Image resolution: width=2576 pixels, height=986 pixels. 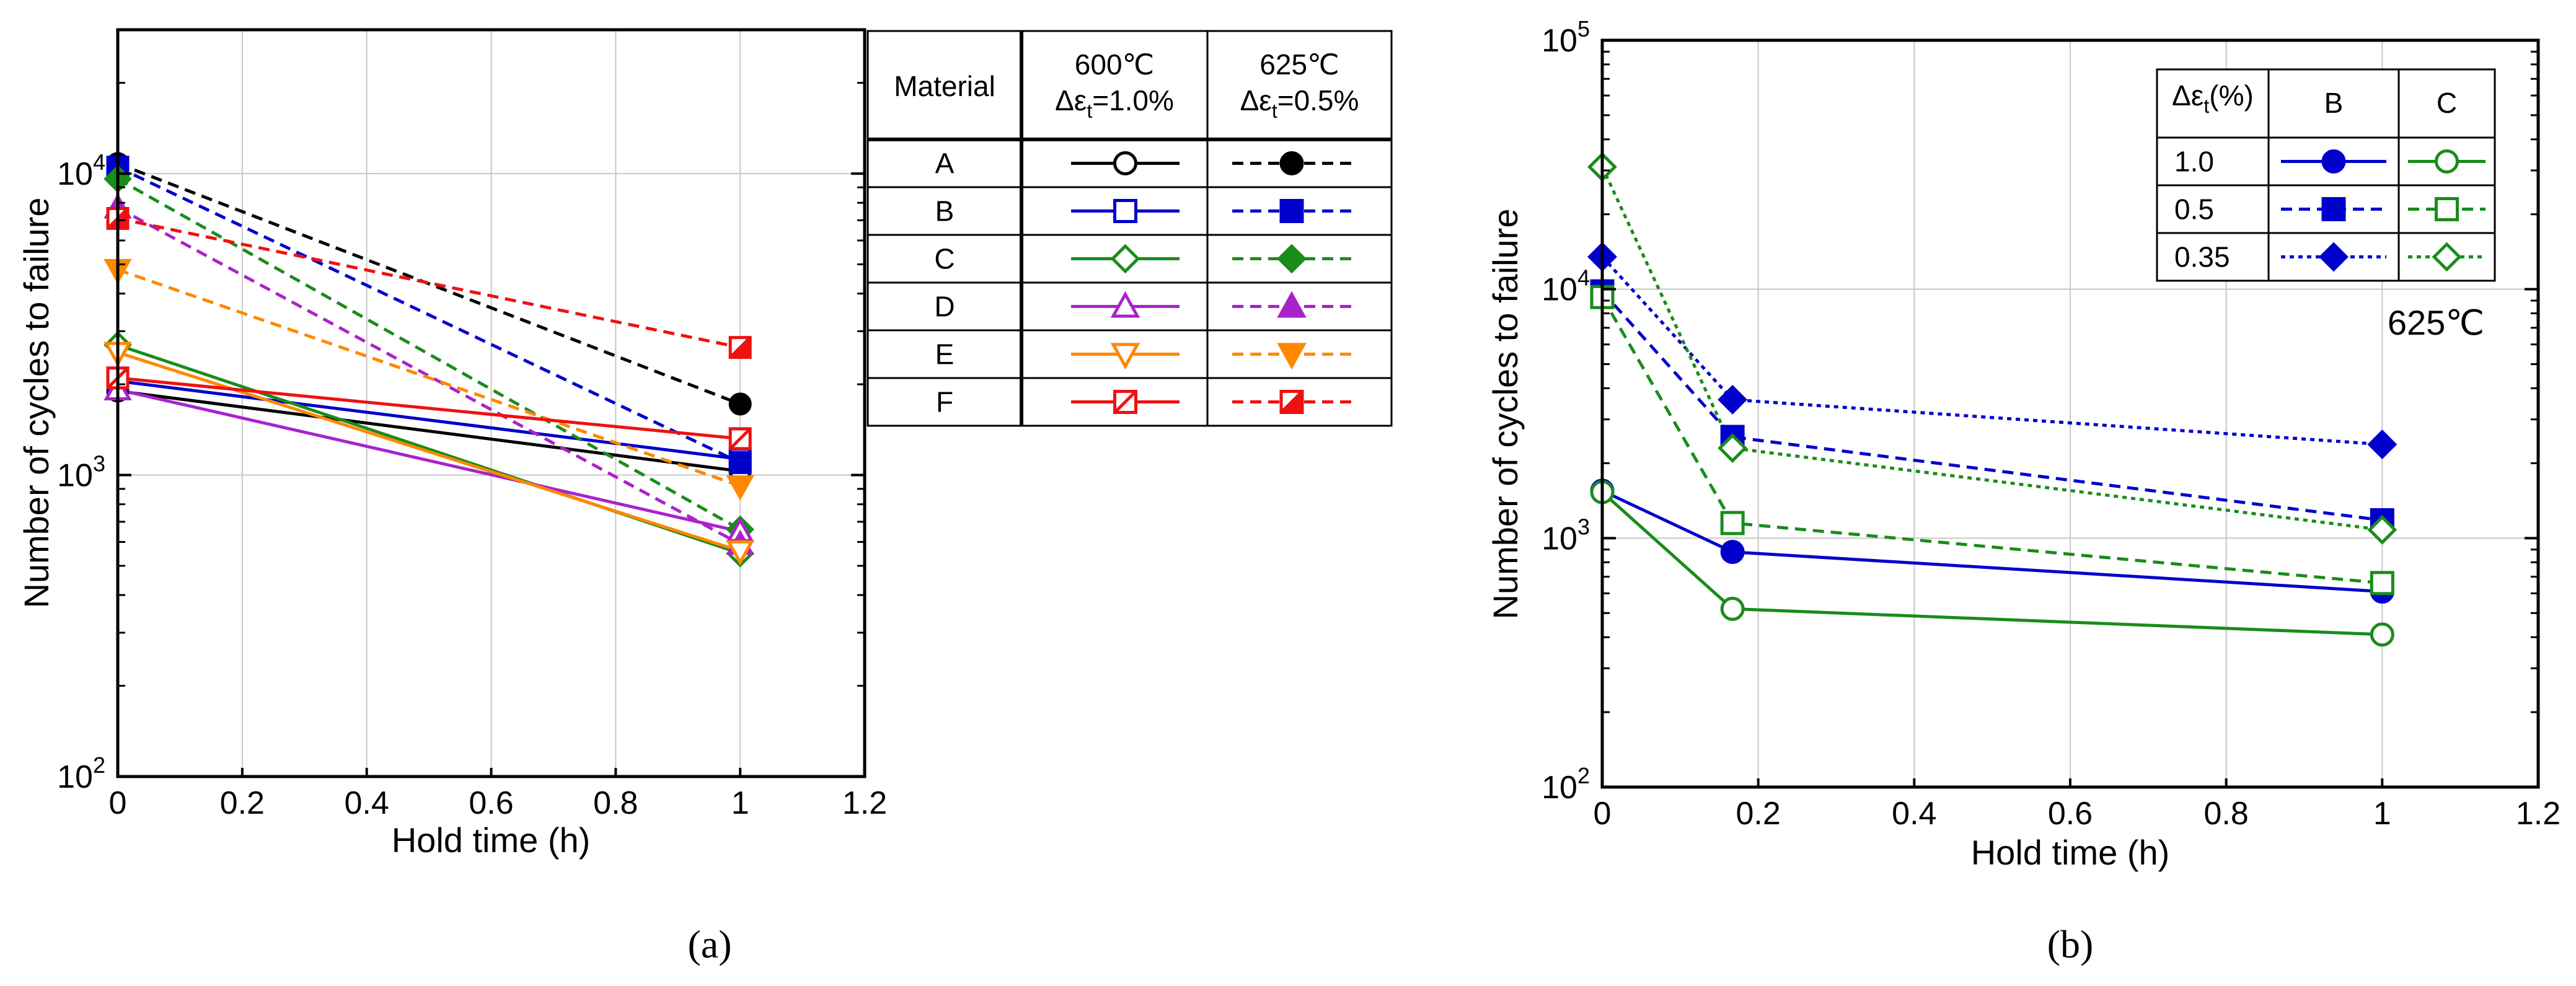 I want to click on panel-b-annotation: 625℃, so click(x=2436, y=322).